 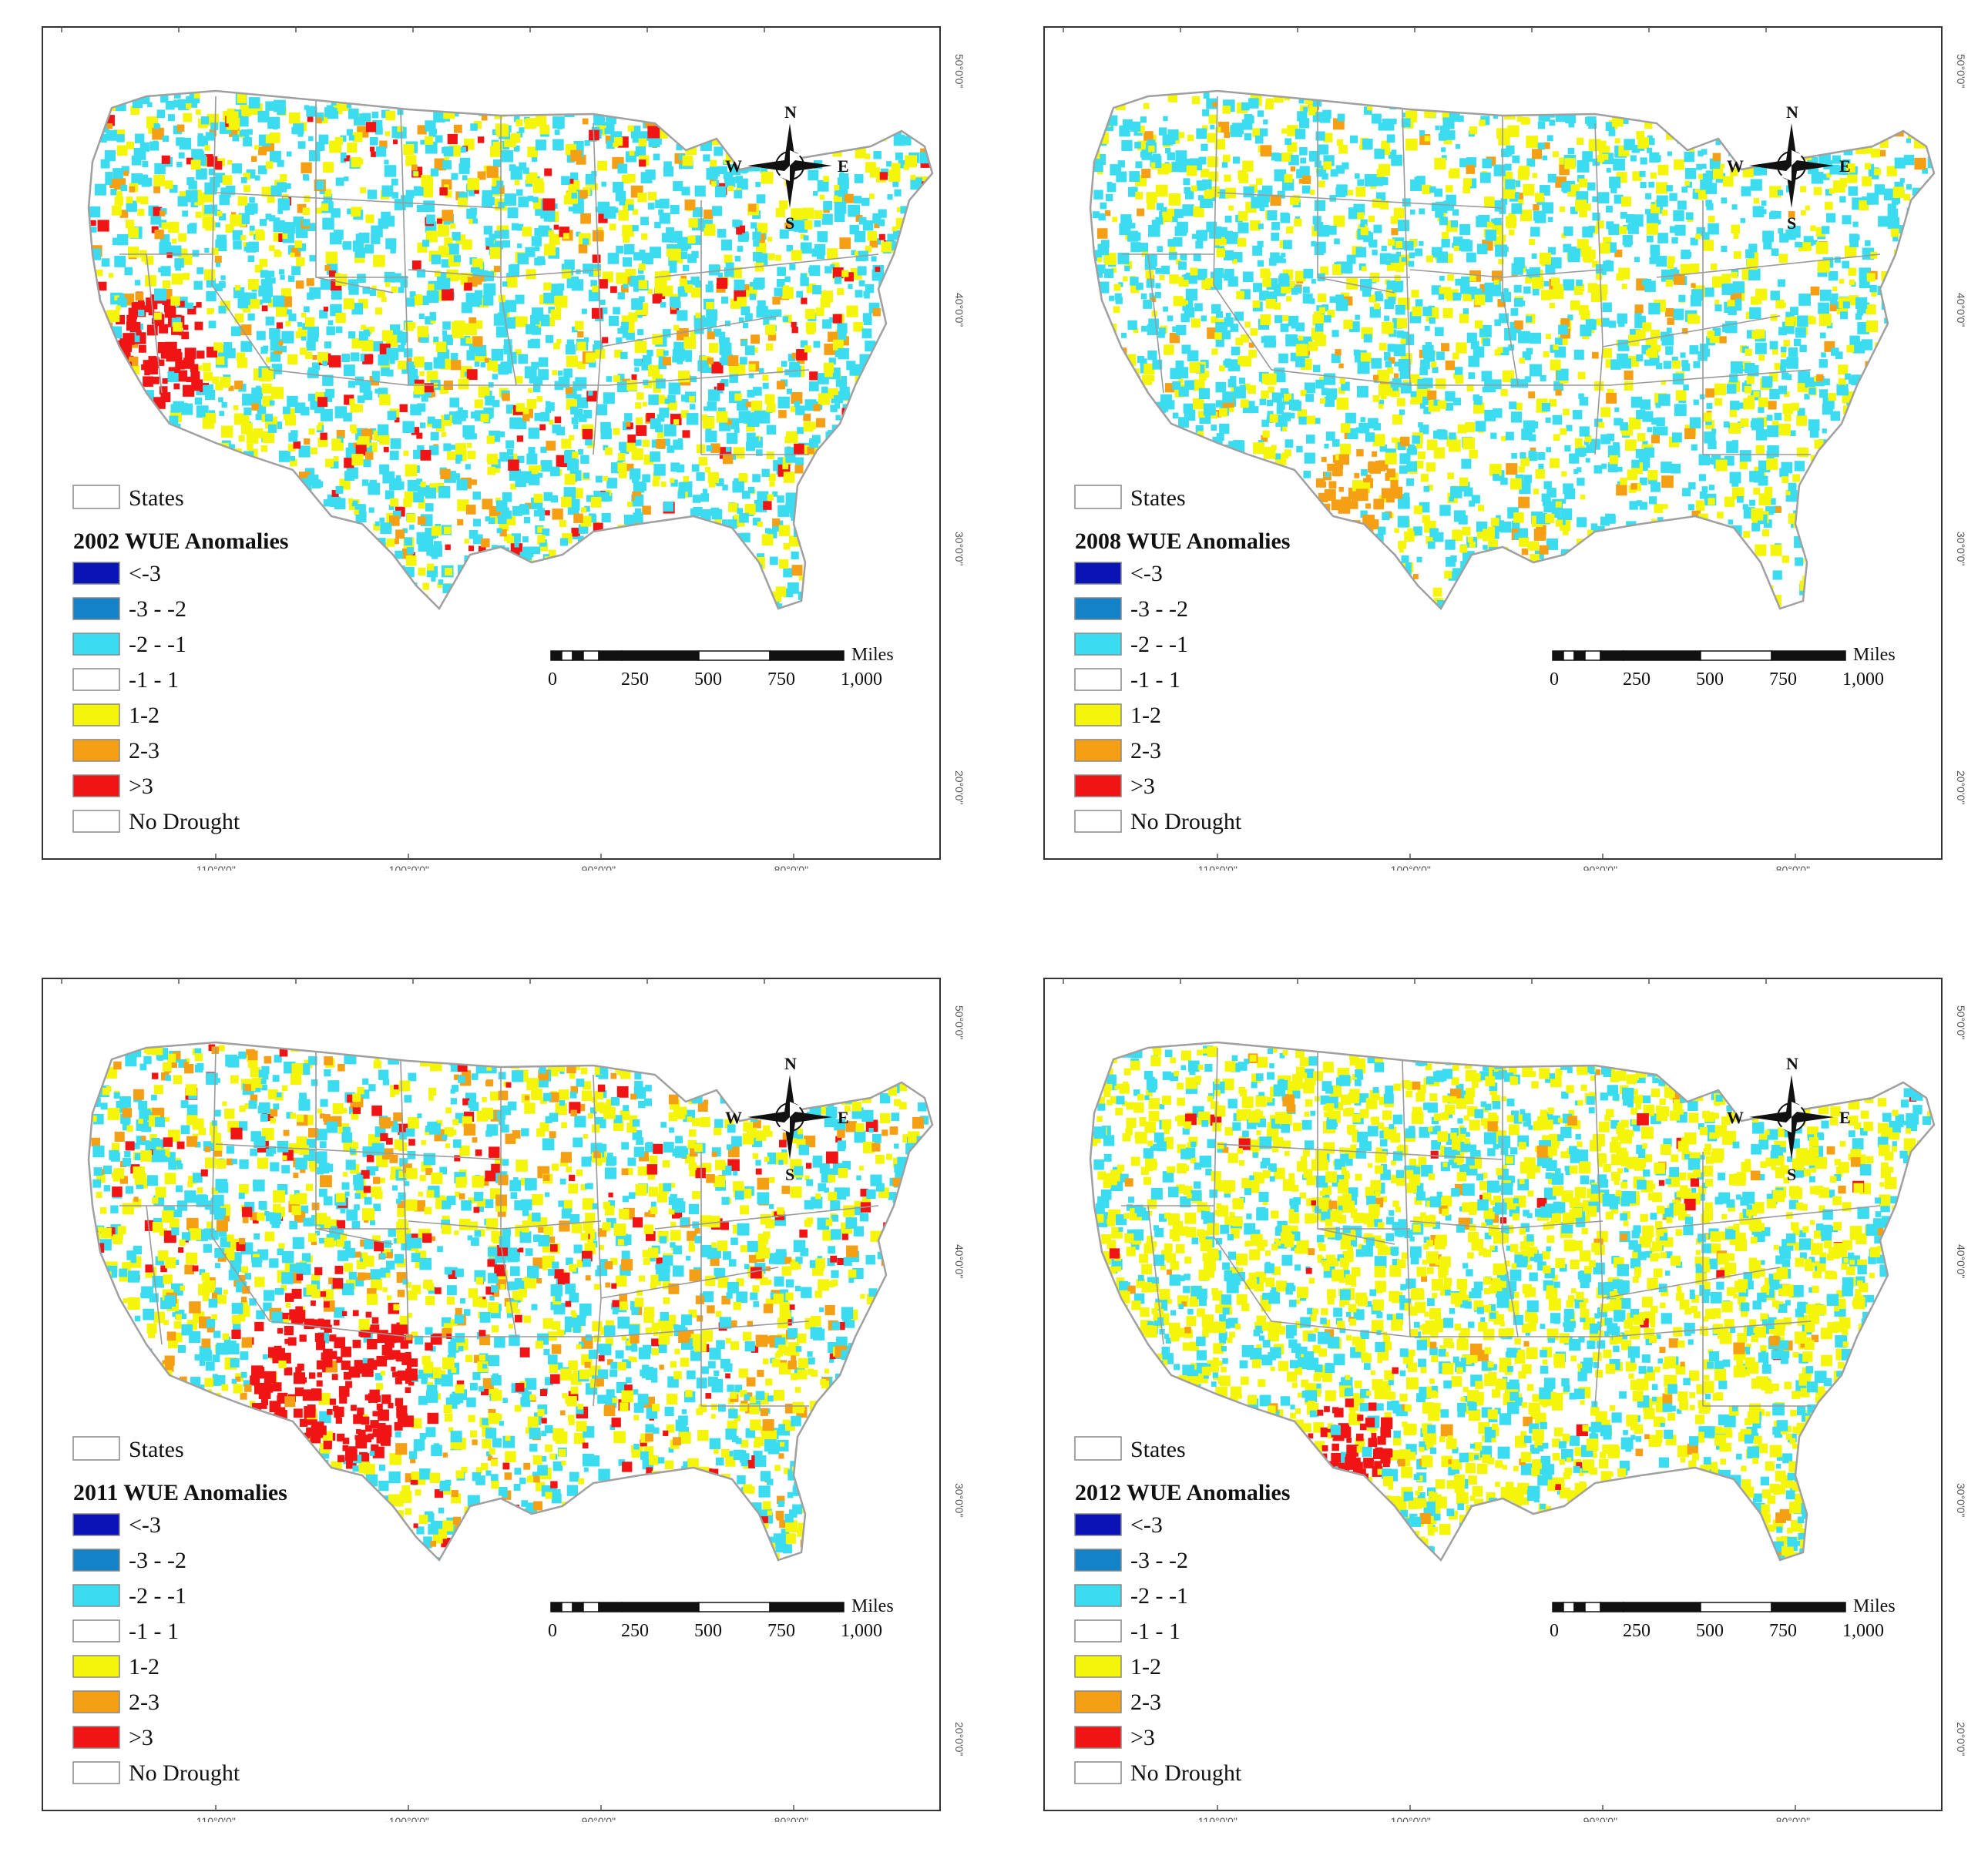 What do you see at coordinates (339, 377) in the screenshot?
I see `state-boundary` at bounding box center [339, 377].